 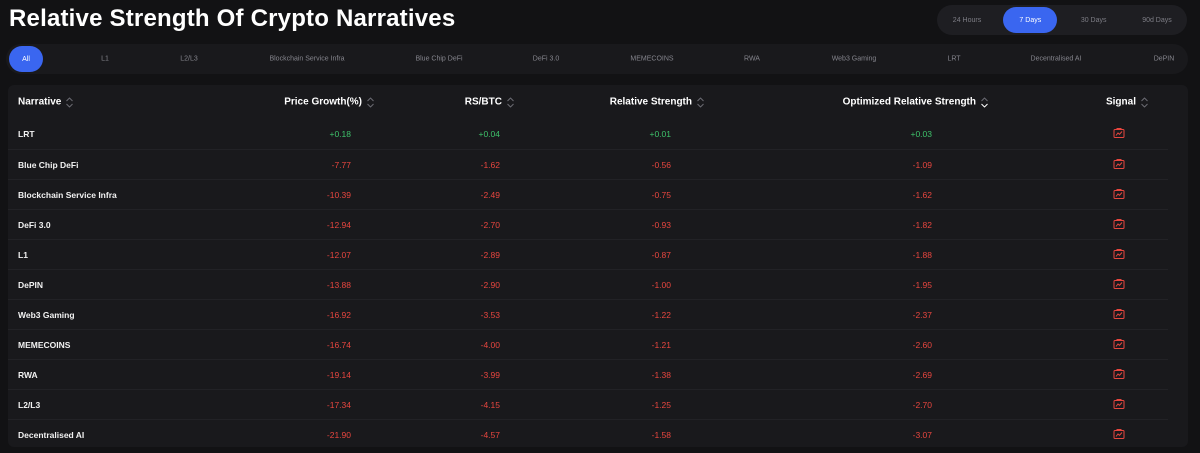 What do you see at coordinates (921, 134) in the screenshot?
I see `cell-optimized-rs: +0.03` at bounding box center [921, 134].